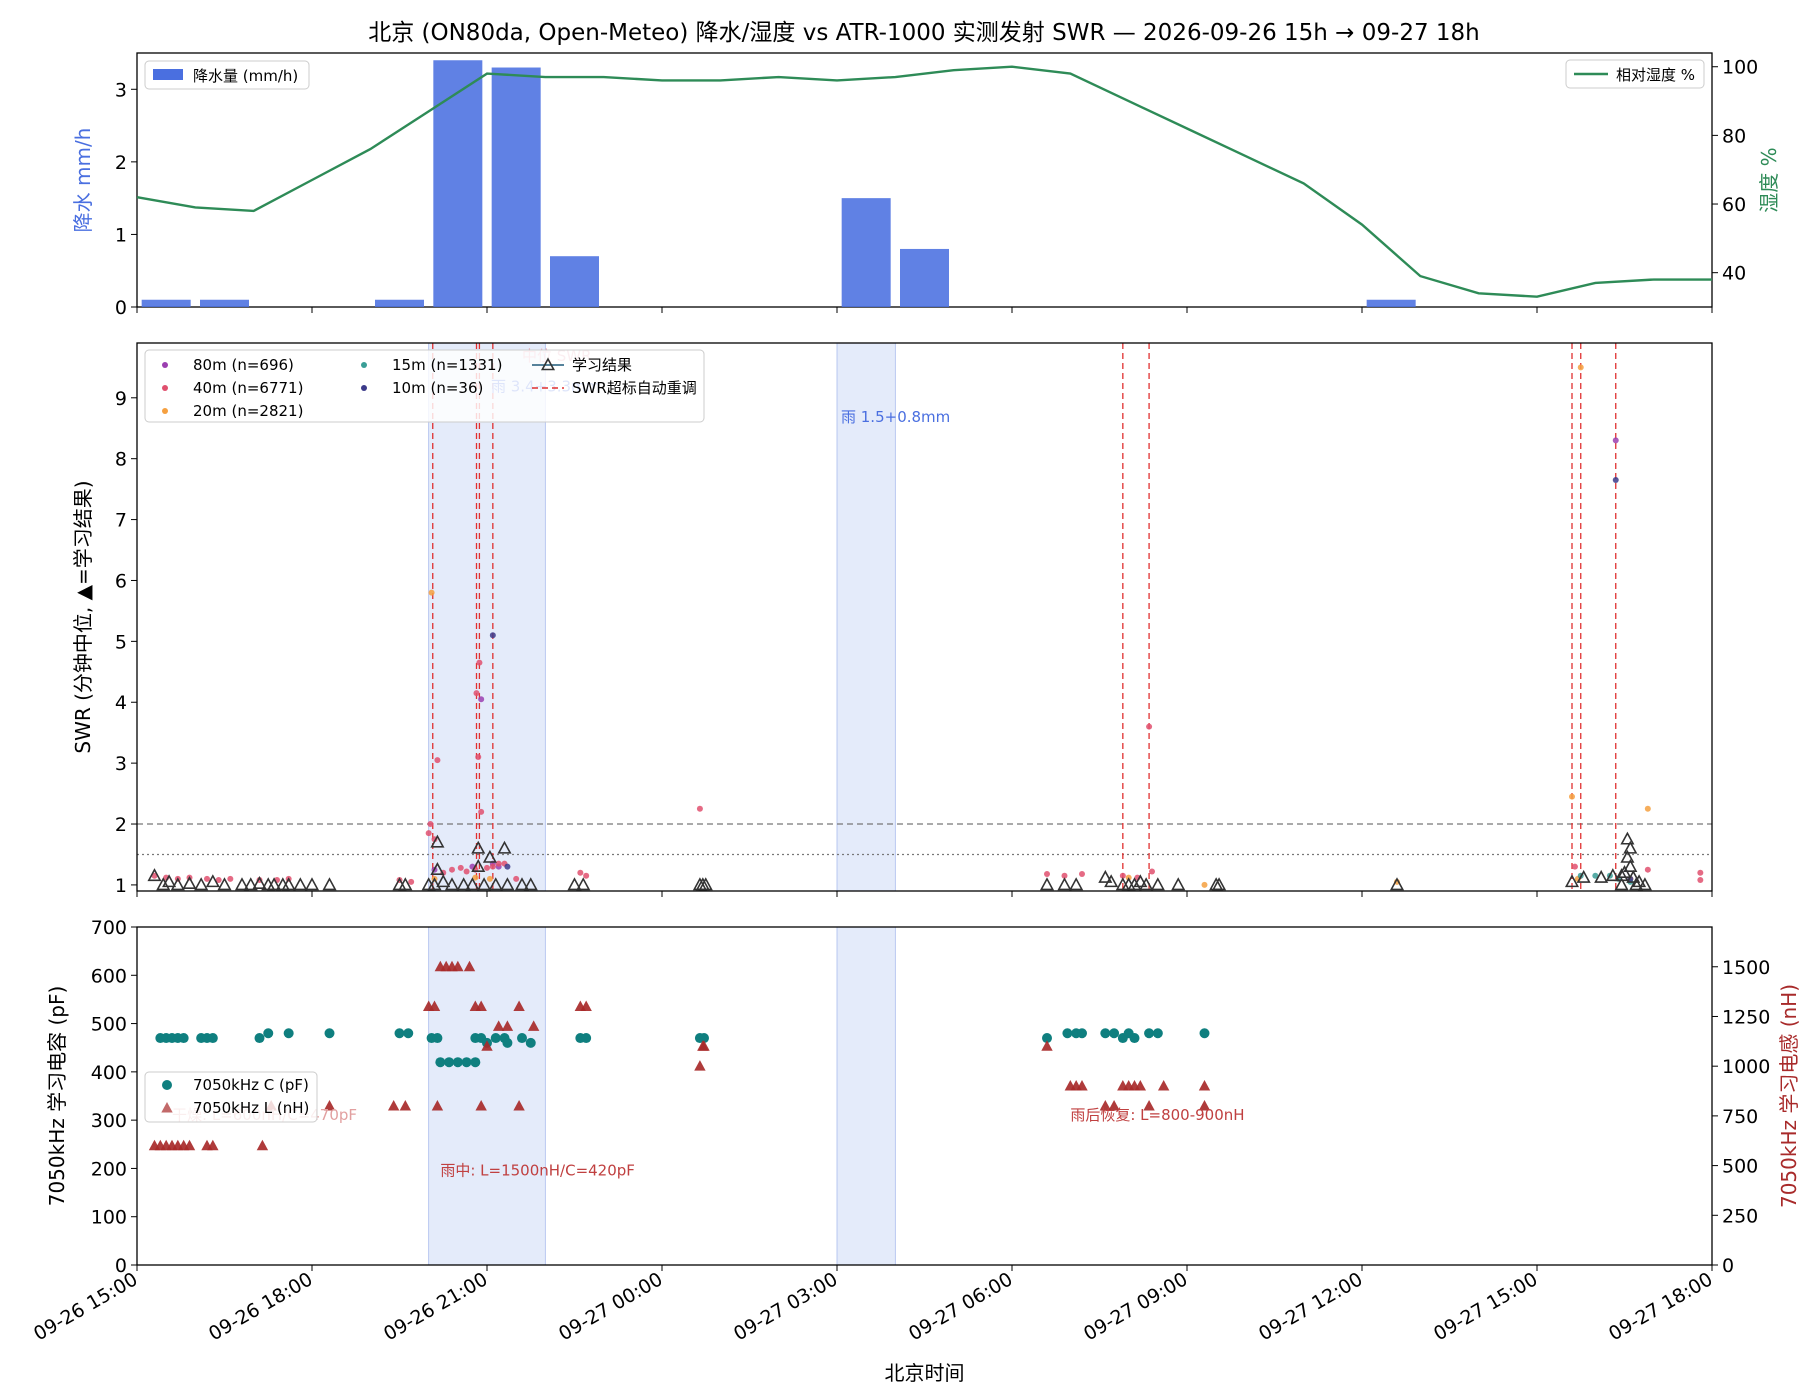 This screenshot has width=1820, height=1400. I want to click on y-tick-label: 750, so click(1740, 1117).